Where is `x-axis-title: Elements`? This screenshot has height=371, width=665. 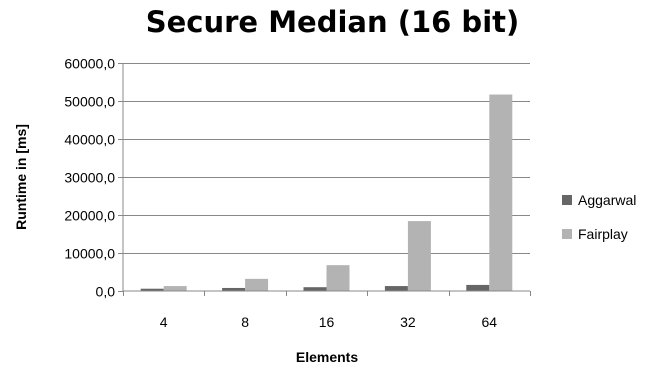 x-axis-title: Elements is located at coordinates (327, 357).